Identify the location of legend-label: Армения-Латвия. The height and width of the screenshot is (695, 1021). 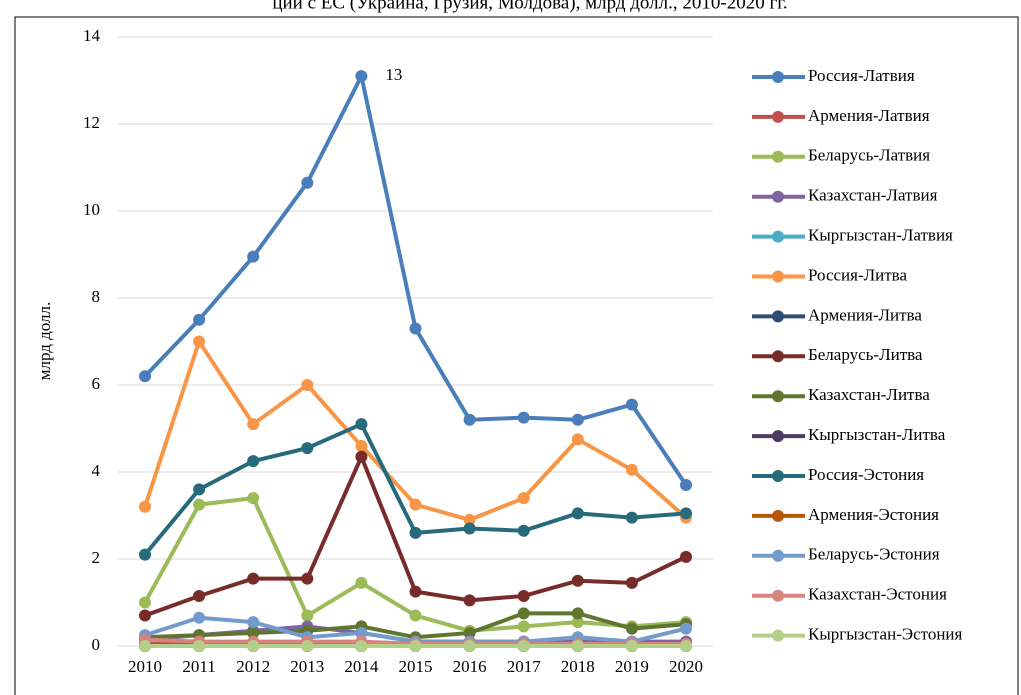
(869, 115).